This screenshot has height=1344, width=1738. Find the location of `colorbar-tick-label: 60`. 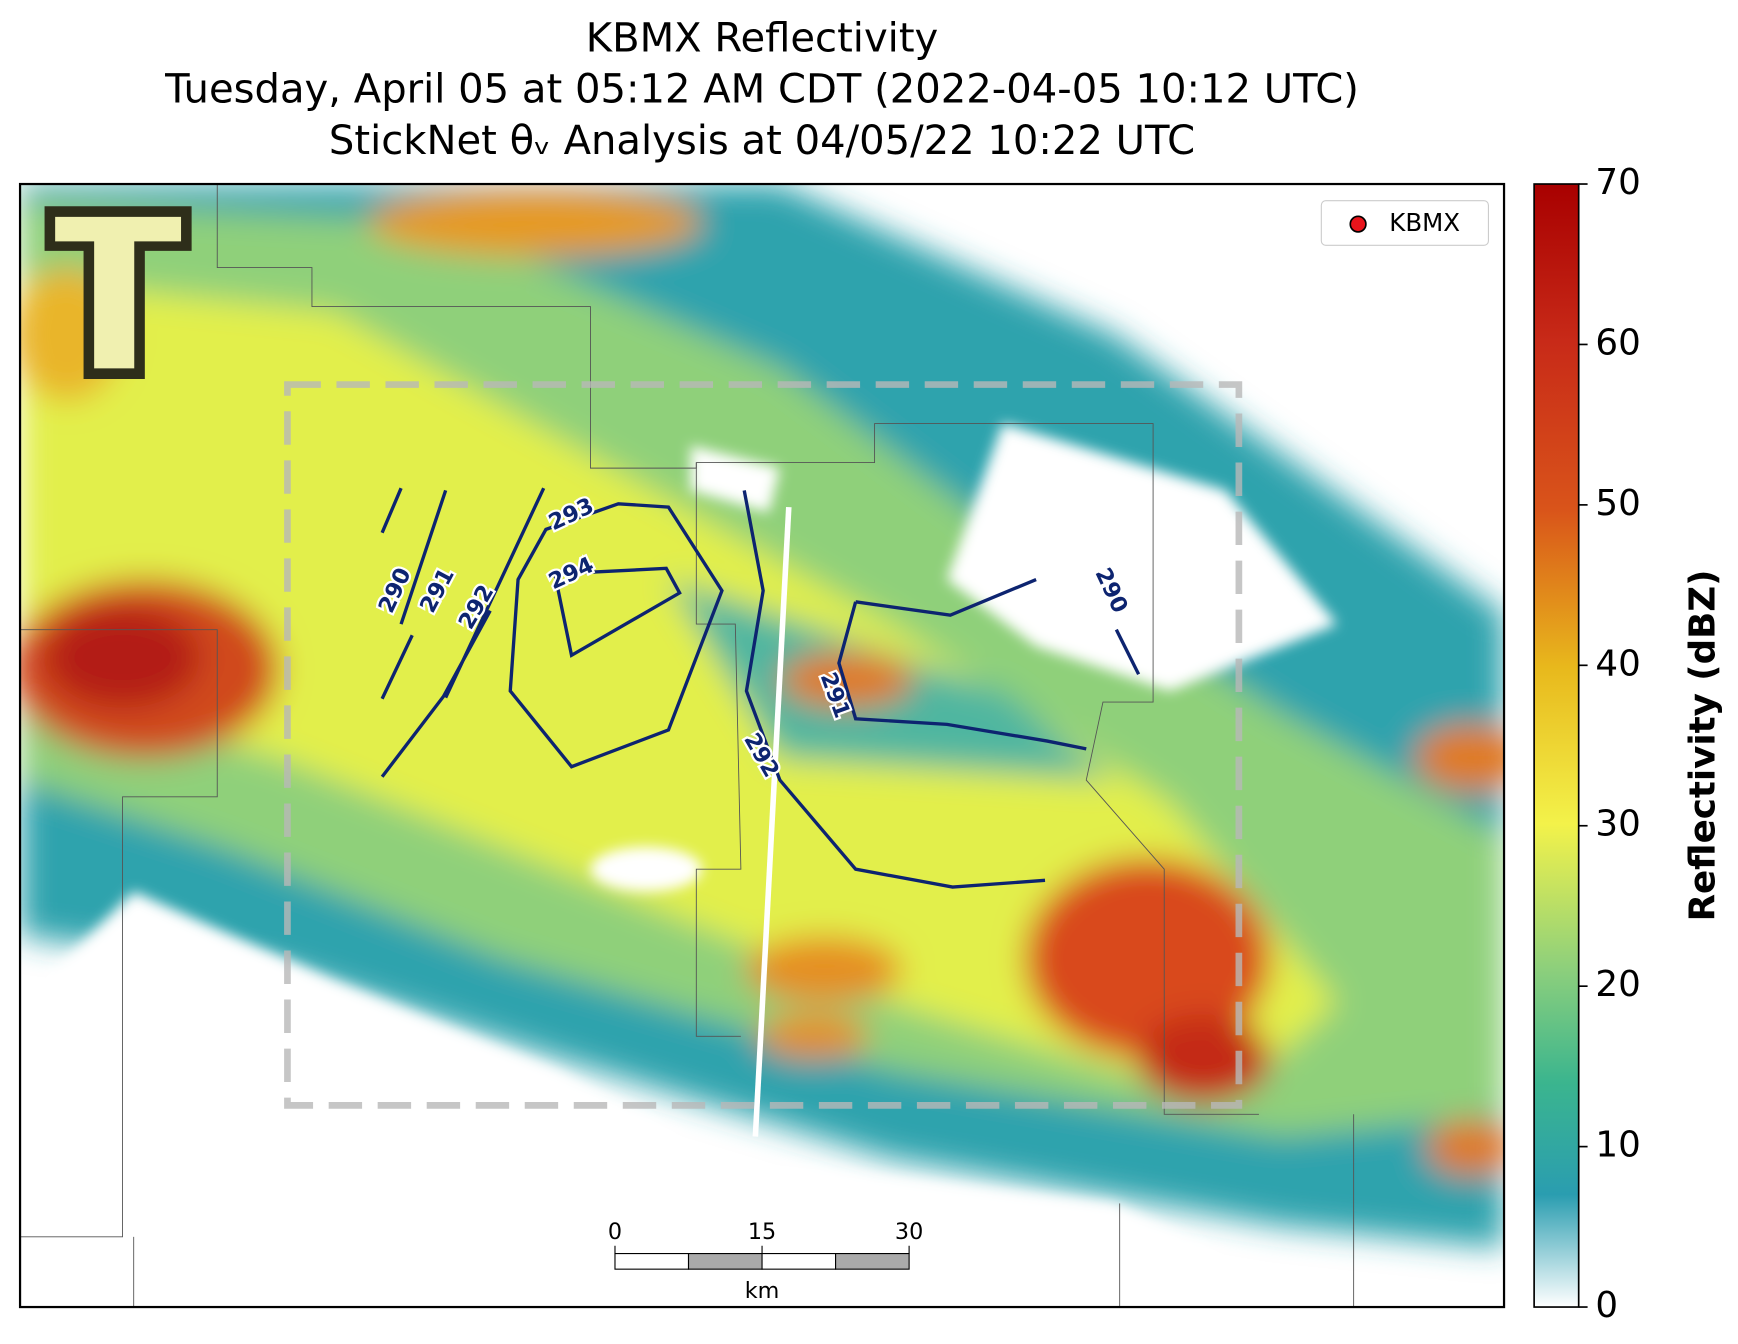

colorbar-tick-label: 60 is located at coordinates (1617, 342).